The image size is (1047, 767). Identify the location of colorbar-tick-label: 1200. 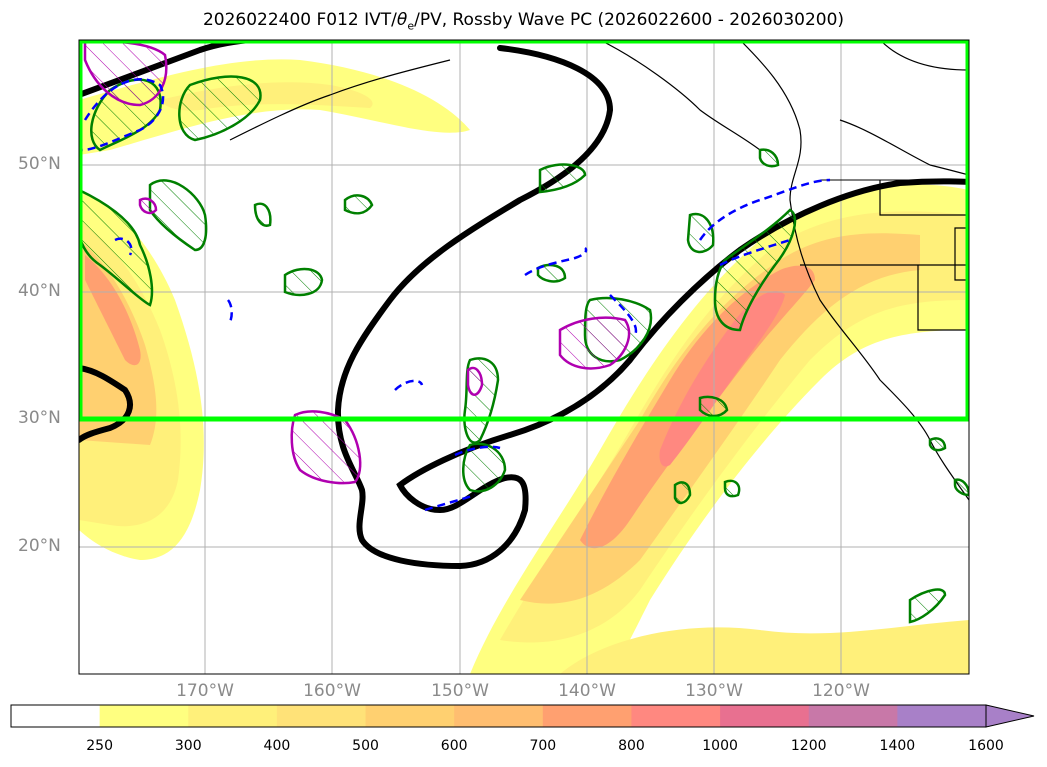
(808, 746).